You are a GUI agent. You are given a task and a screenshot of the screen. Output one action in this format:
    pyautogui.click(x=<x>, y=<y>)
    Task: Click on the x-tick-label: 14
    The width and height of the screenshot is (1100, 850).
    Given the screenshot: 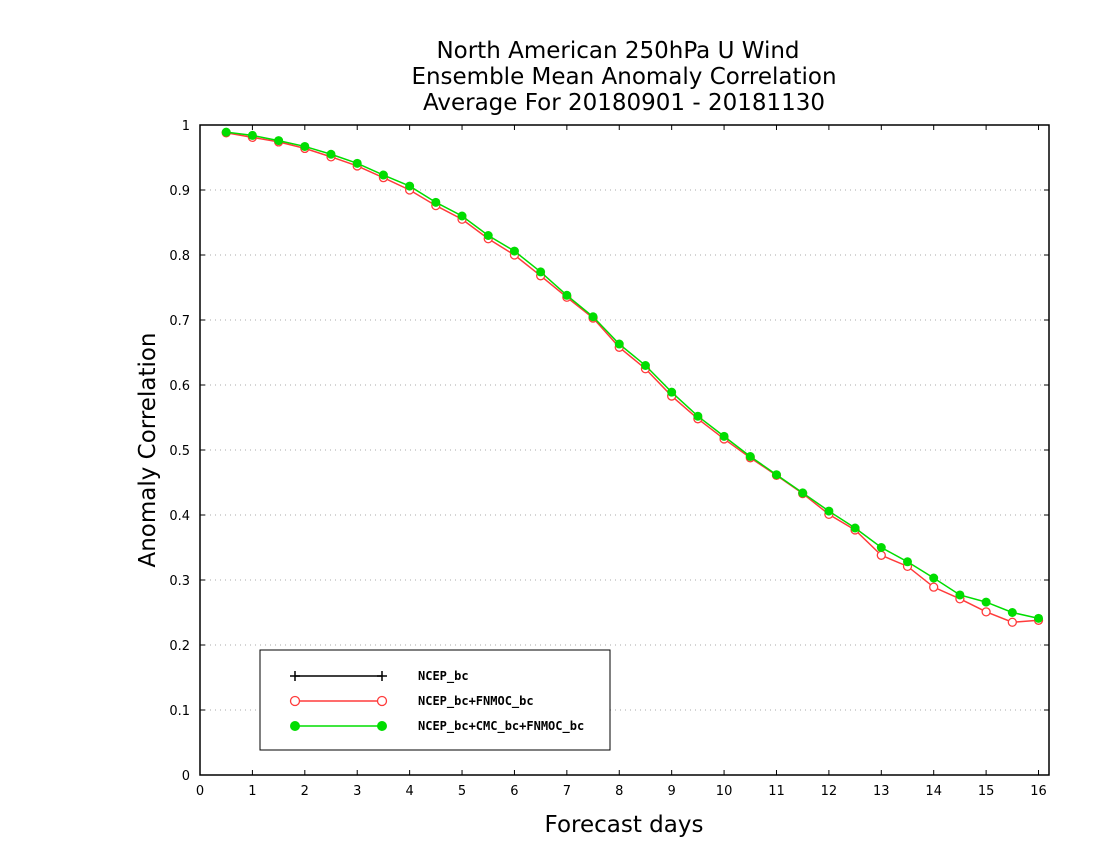 What is the action you would take?
    pyautogui.click(x=933, y=791)
    